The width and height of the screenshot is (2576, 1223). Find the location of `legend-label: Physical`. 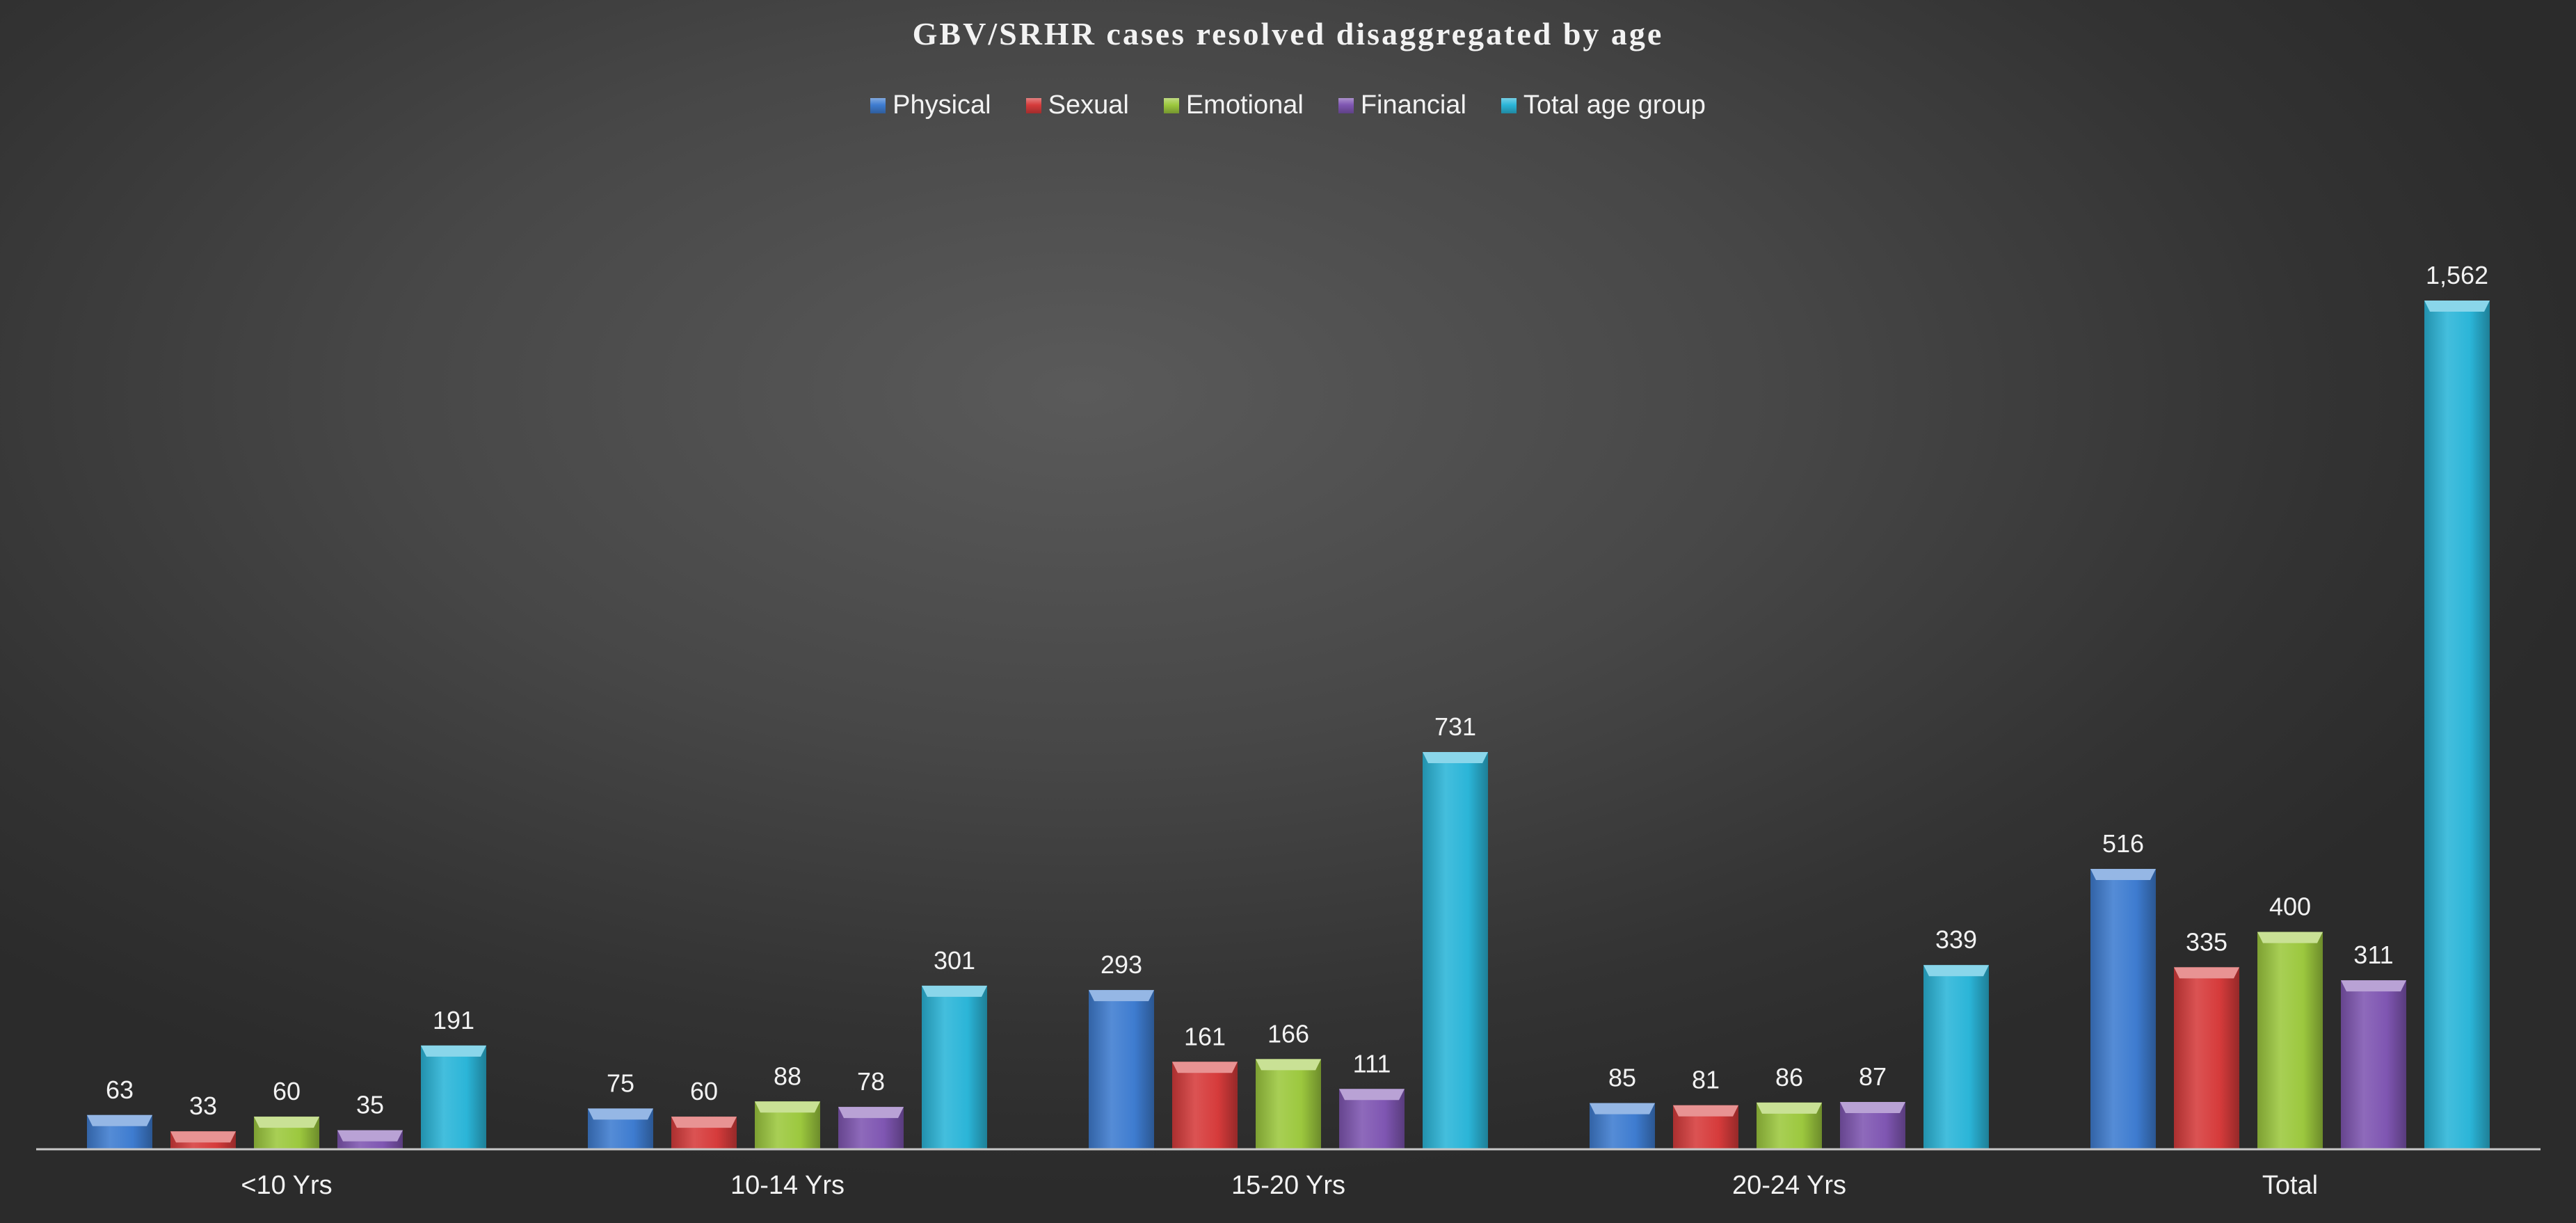

legend-label: Physical is located at coordinates (942, 105).